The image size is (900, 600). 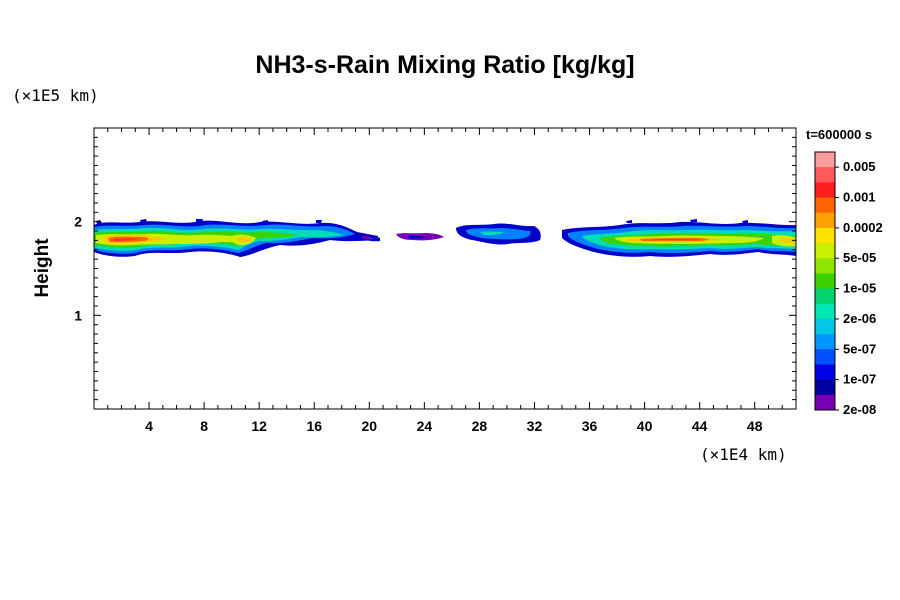 What do you see at coordinates (480, 426) in the screenshot?
I see `x-tick-label: 28` at bounding box center [480, 426].